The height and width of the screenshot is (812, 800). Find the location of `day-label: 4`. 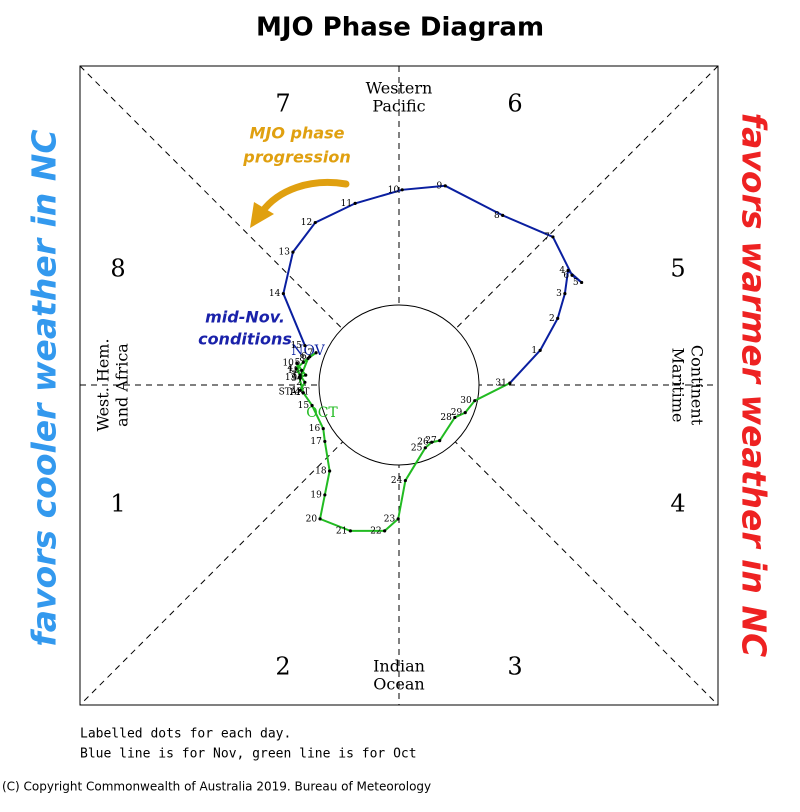

day-label: 4 is located at coordinates (290, 369).